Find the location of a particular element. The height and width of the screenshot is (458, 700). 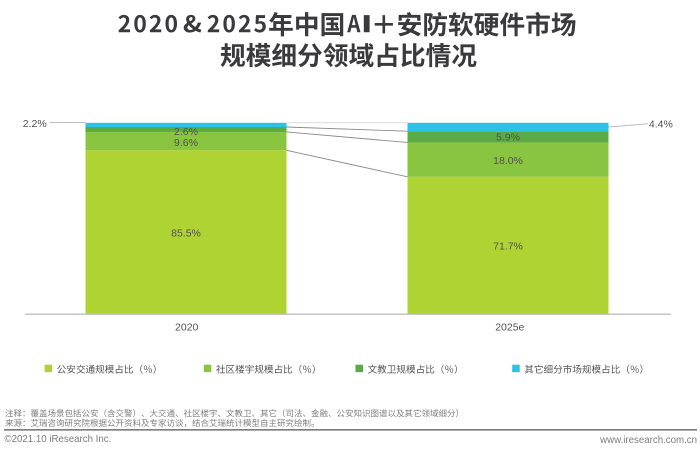

svg-text: 4.4% is located at coordinates (661, 125).